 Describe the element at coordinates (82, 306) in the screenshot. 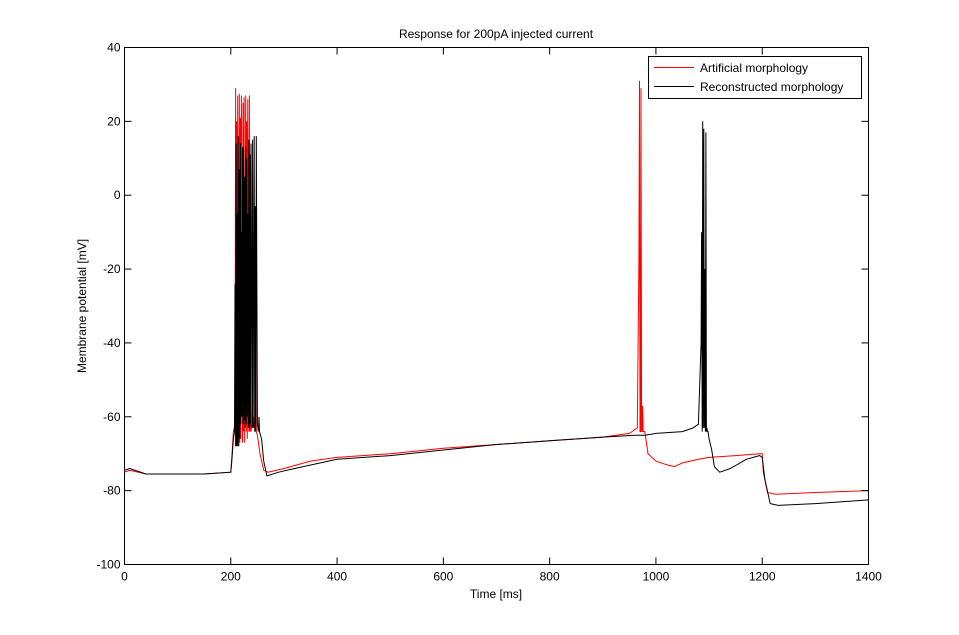

I see `y-axis-label: Membrane potential [mV]` at that location.